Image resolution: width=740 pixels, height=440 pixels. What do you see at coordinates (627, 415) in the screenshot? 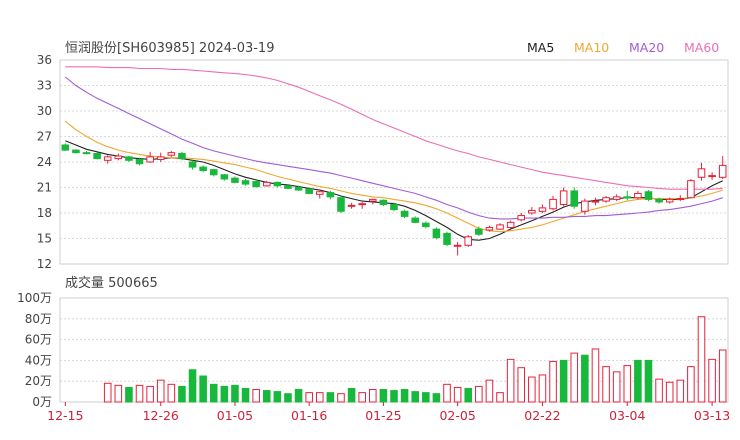
I see `date-tick-label: 03-04` at bounding box center [627, 415].